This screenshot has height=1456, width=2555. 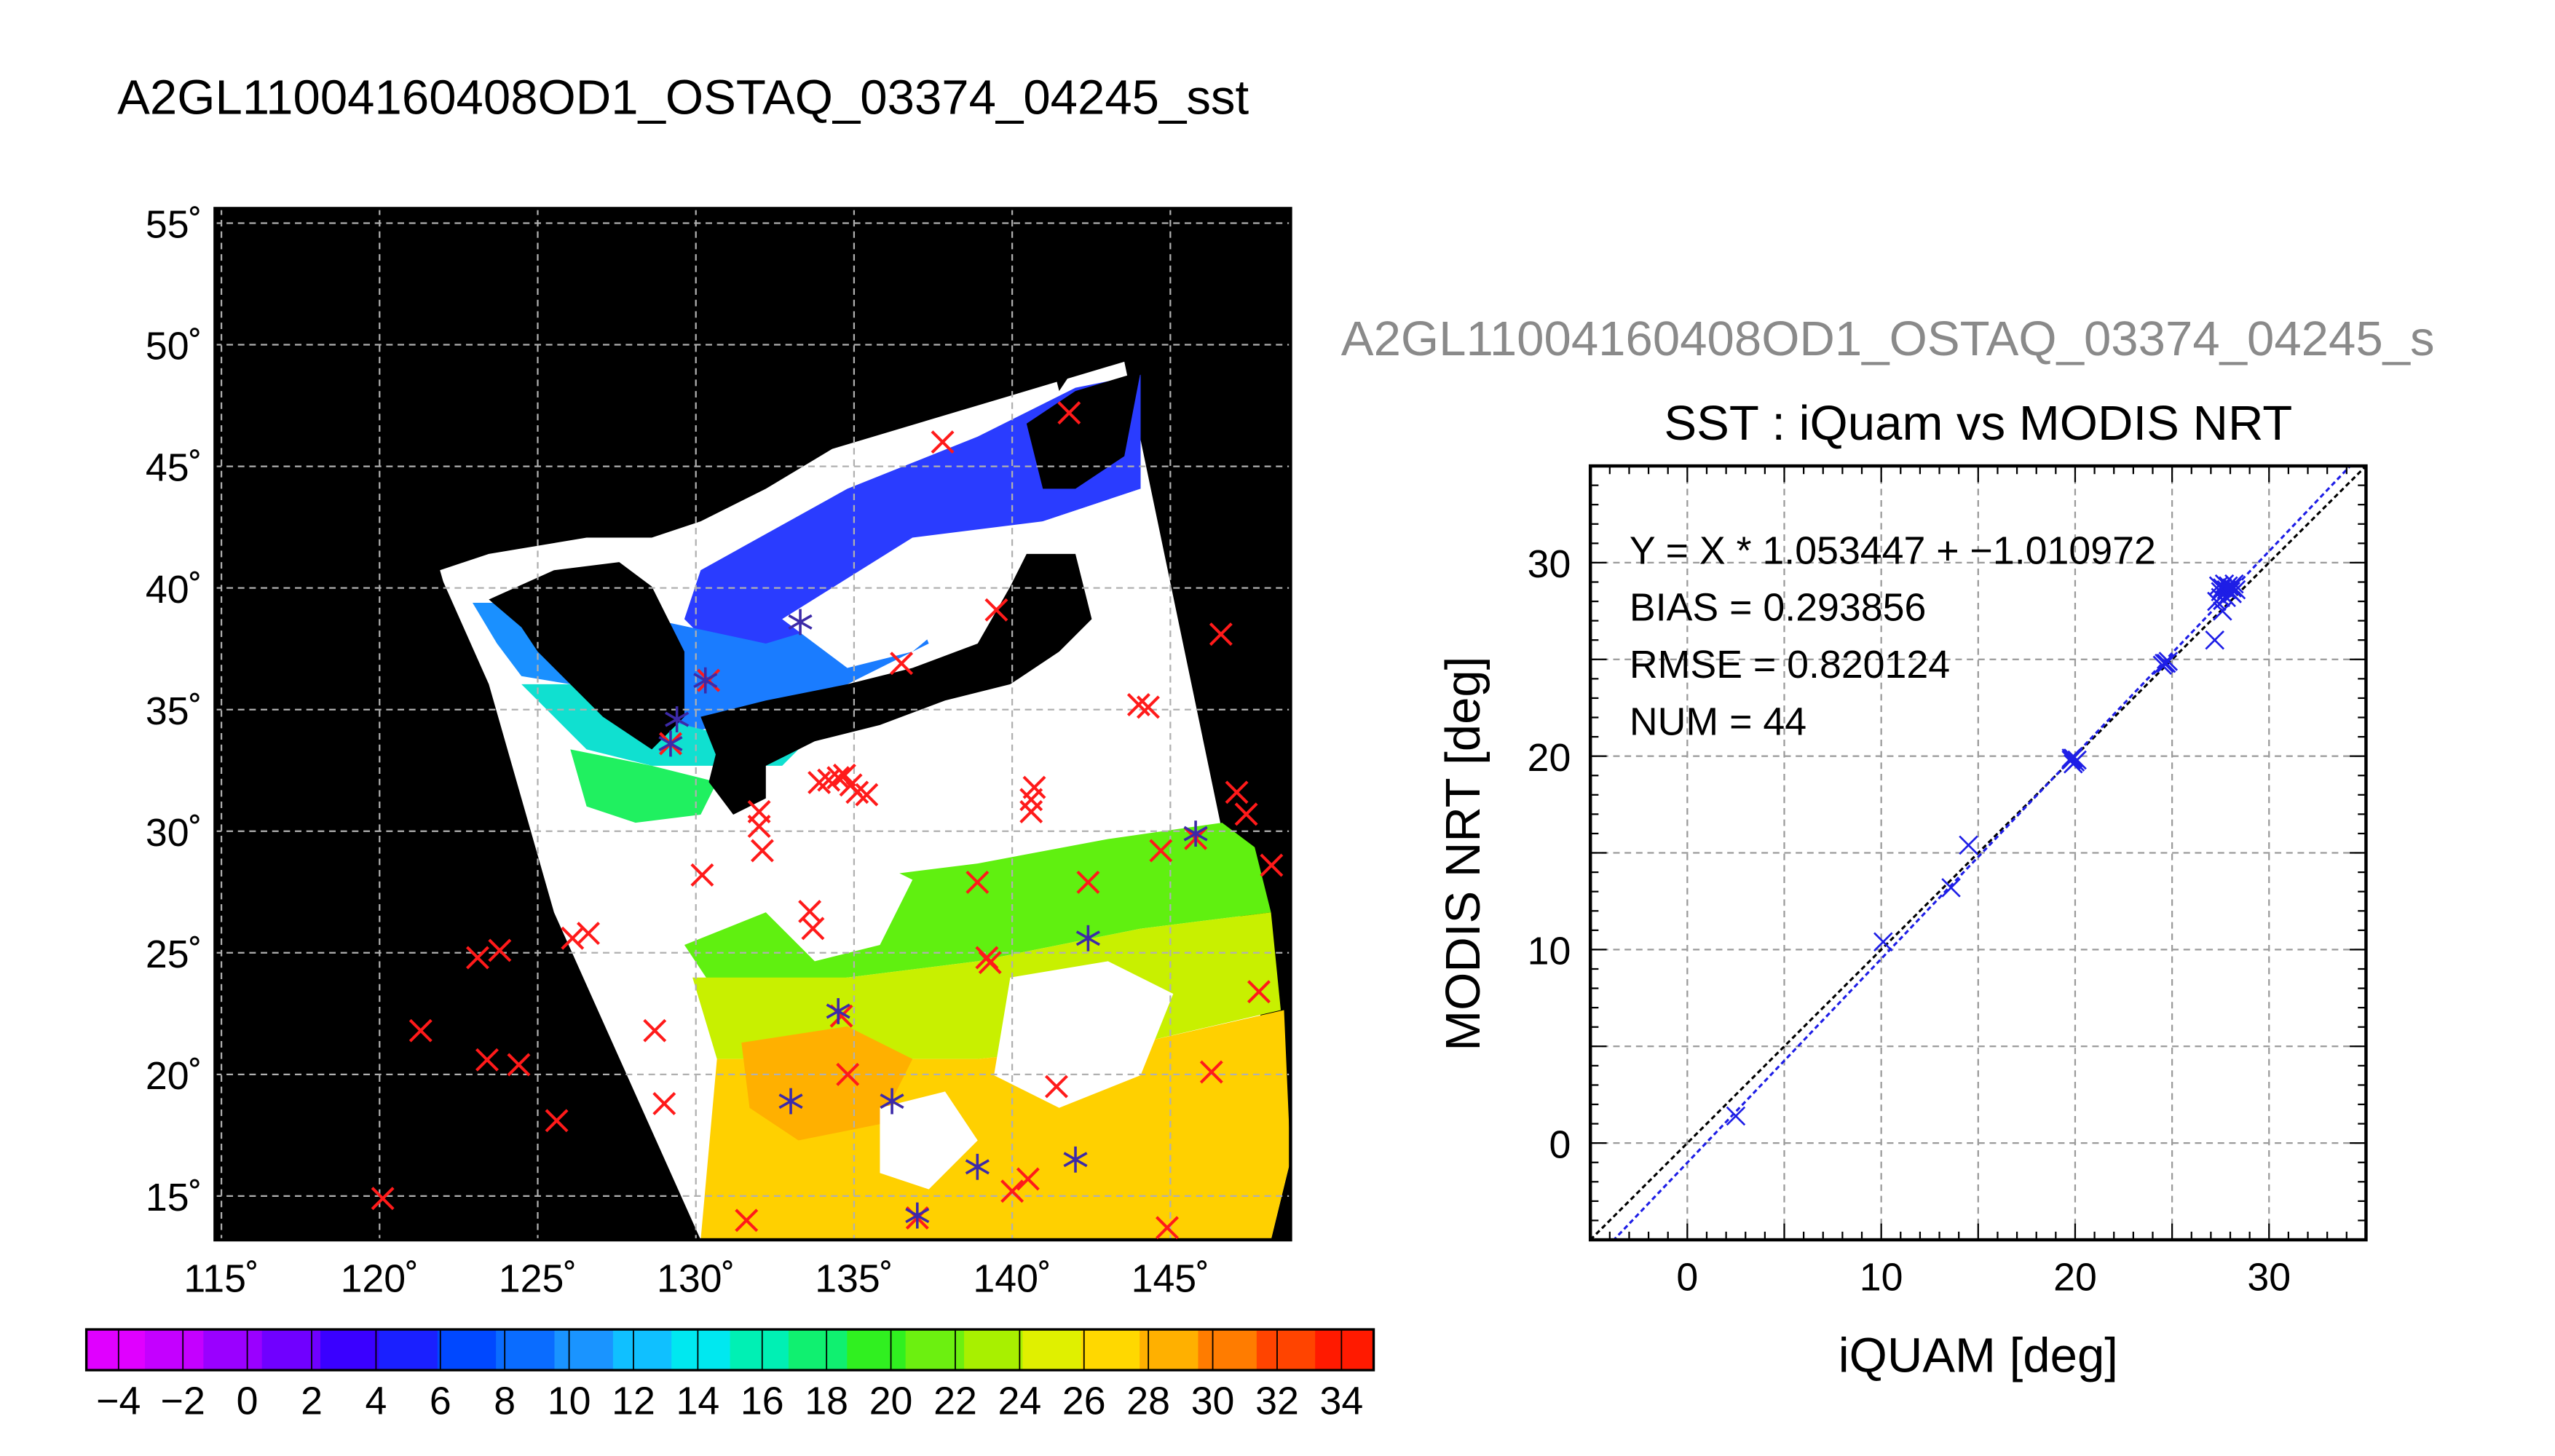 What do you see at coordinates (933, 919) in the screenshot?
I see `observations-blue` at bounding box center [933, 919].